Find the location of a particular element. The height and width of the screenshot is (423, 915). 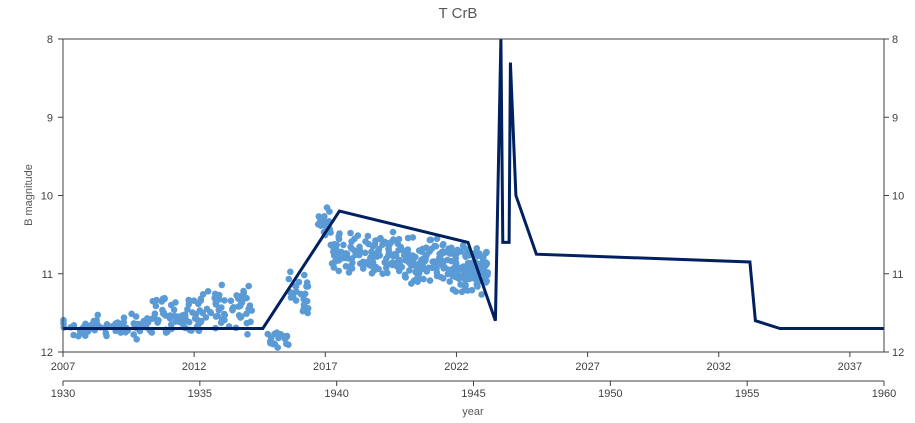

x-axis-top: 2007 2012 2017 2022 2027 2032 2037 is located at coordinates (456, 362).